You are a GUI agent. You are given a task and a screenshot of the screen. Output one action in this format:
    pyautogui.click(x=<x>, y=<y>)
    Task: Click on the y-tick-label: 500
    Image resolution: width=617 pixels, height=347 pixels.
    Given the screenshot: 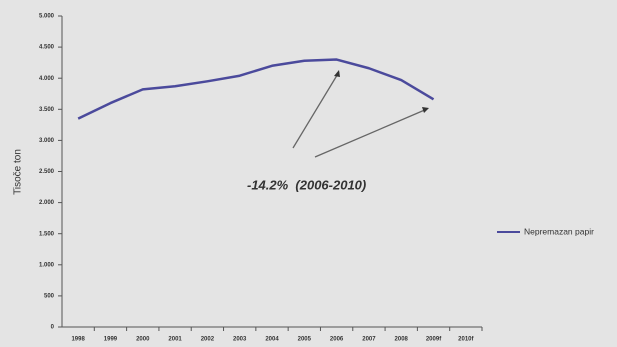 What is the action you would take?
    pyautogui.click(x=49, y=296)
    